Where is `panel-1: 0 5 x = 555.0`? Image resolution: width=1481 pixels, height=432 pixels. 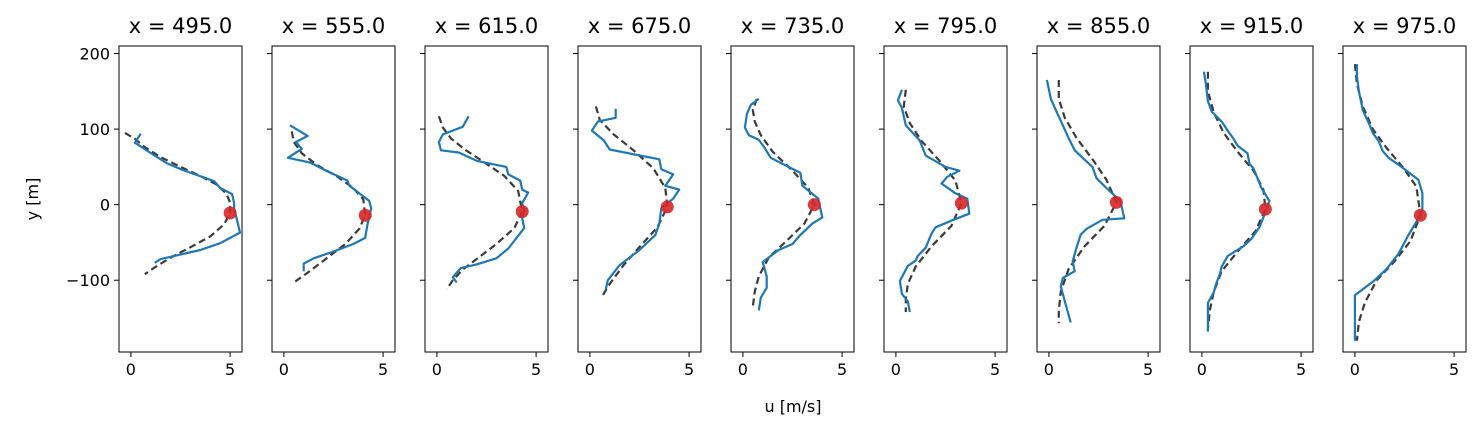
panel-1: 0 5 x = 555.0 is located at coordinates (331, 196).